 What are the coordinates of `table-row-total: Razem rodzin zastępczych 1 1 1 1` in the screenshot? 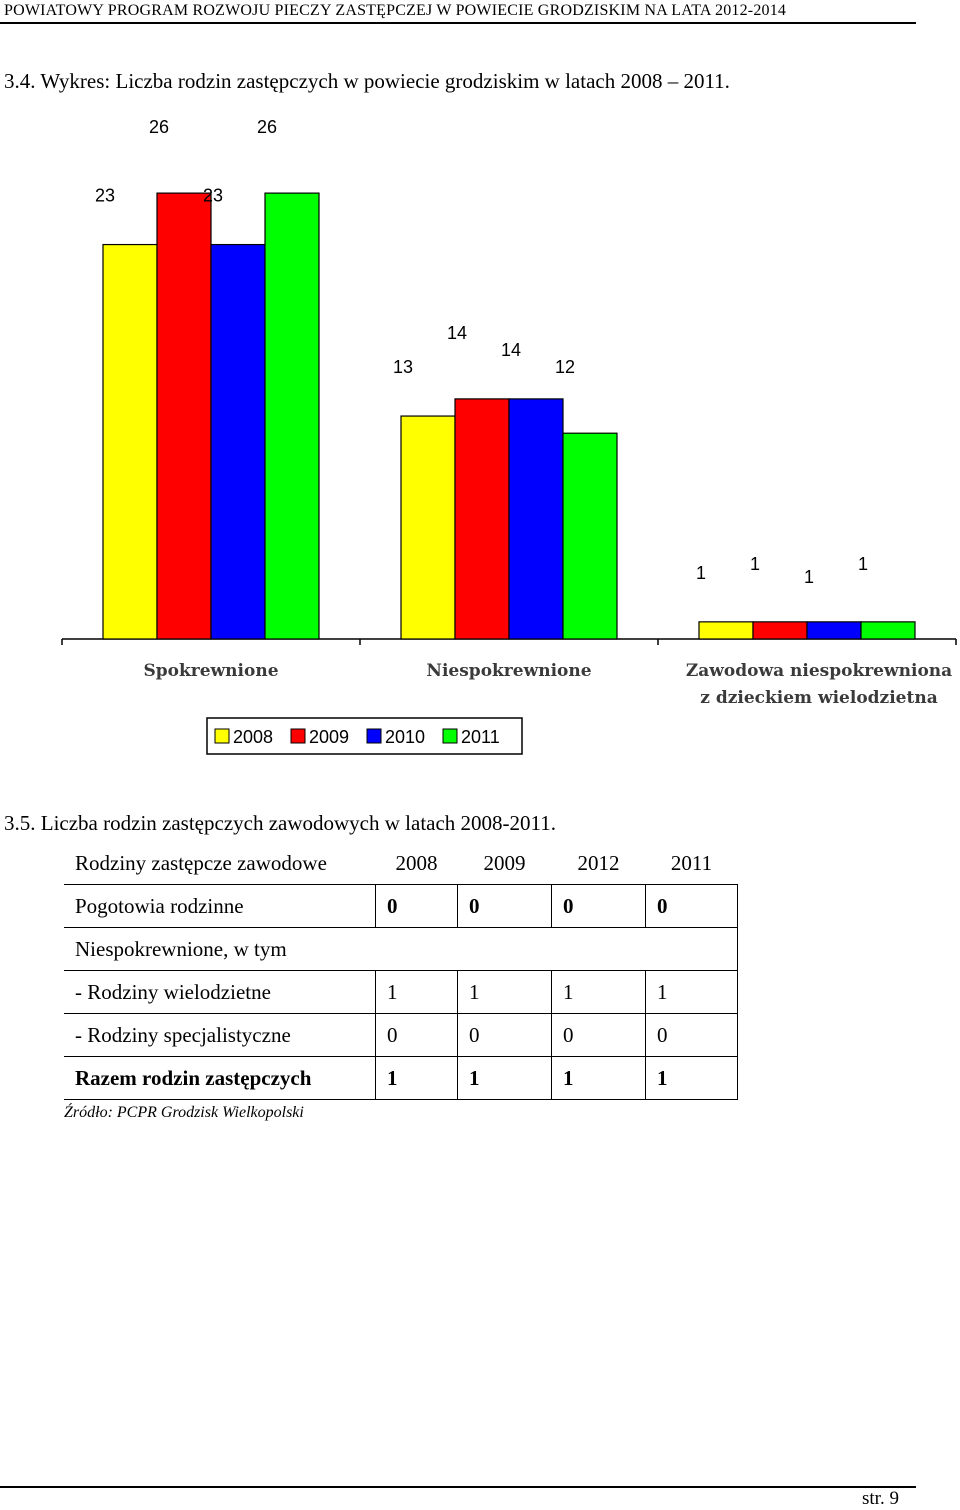 It's located at (401, 1078).